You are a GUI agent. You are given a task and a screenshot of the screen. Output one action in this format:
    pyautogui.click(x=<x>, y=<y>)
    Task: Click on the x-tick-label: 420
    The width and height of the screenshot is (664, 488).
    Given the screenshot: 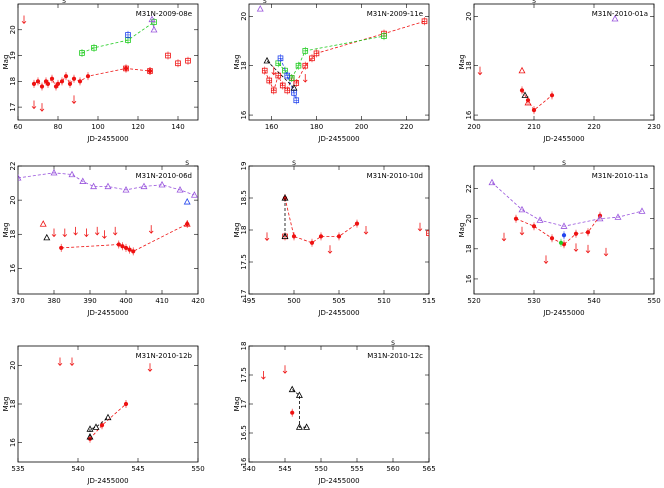 What is the action you would take?
    pyautogui.click(x=197, y=301)
    